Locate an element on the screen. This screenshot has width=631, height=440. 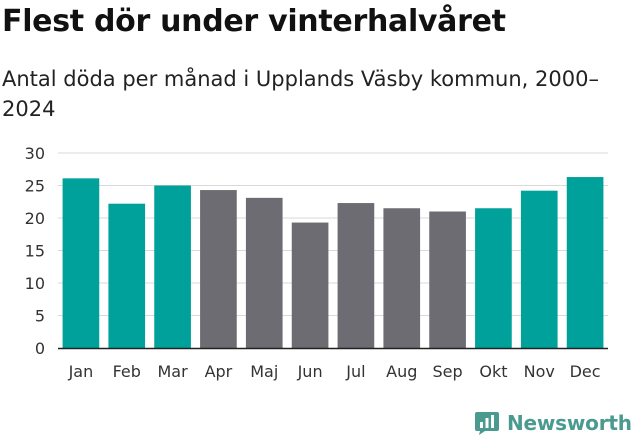
x-tick-label: Aug is located at coordinates (401, 371).